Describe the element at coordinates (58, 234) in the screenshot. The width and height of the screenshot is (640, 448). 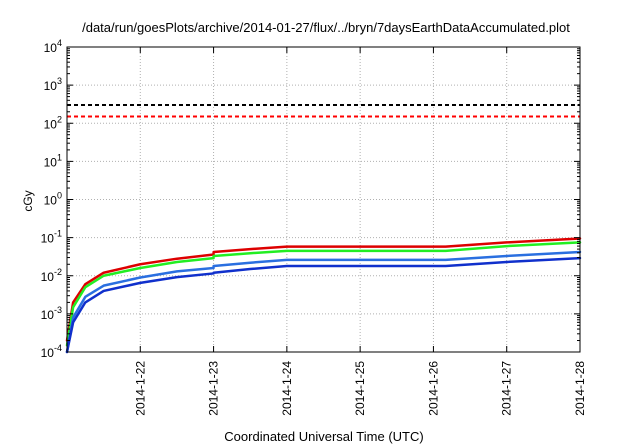
I see `y-tick-exponent: -1` at that location.